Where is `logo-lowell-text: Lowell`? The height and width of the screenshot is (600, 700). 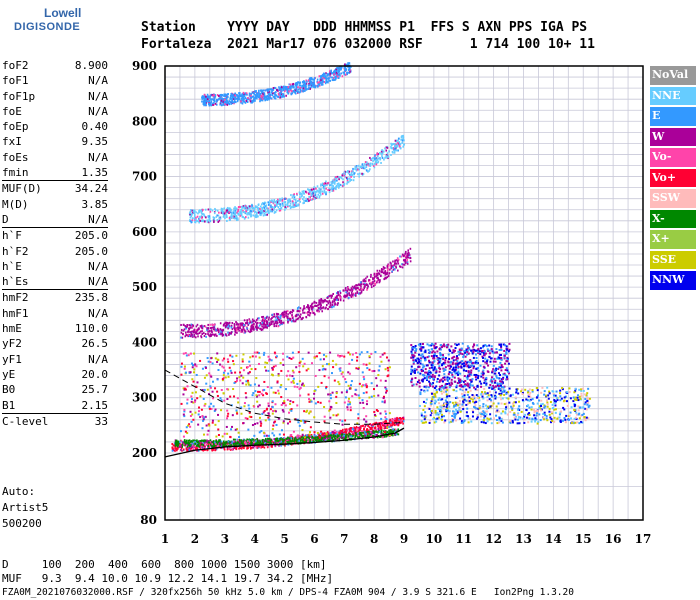
logo-lowell-text: Lowell is located at coordinates (63, 13).